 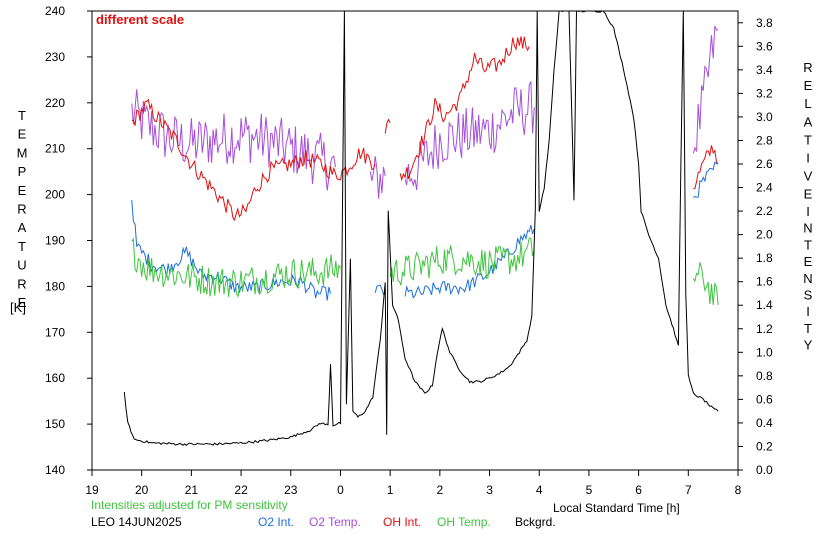 I want to click on x-tick-label: 20, so click(x=142, y=490).